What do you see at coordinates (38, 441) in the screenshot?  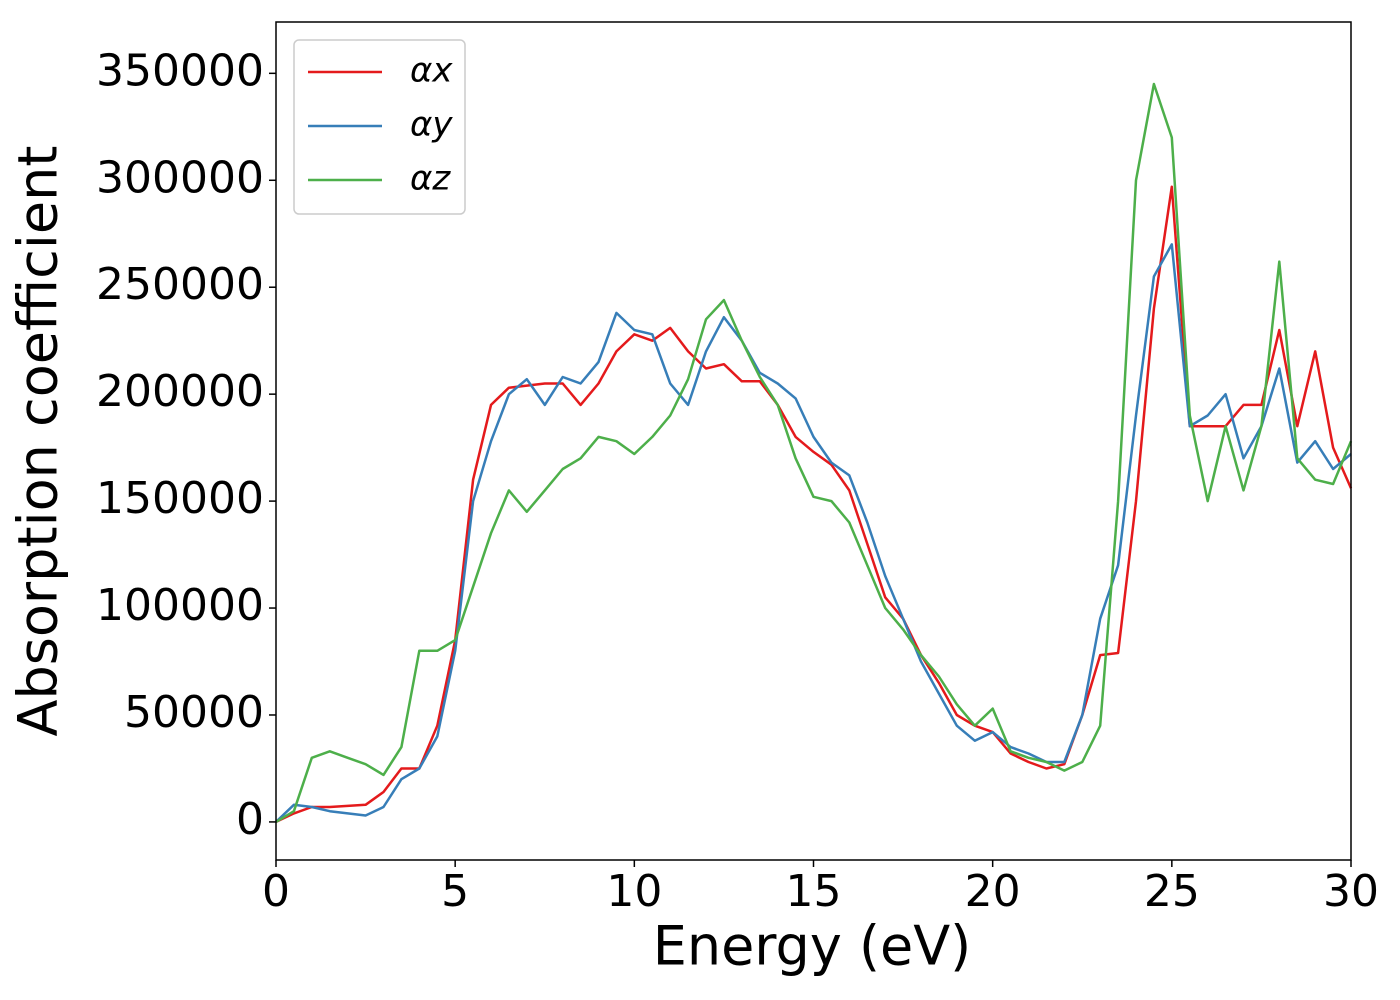 I see `y-axis-label: Absorption coefficient` at bounding box center [38, 441].